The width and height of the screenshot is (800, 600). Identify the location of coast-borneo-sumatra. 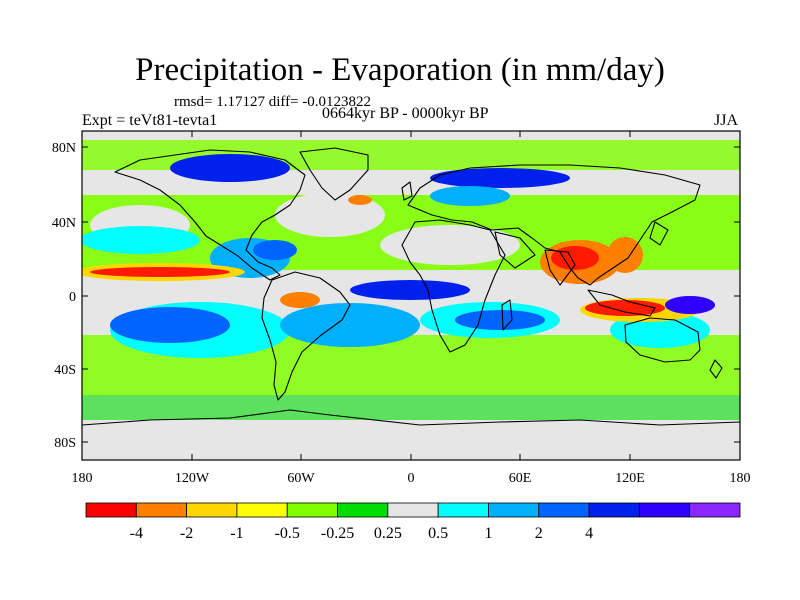
(621, 303).